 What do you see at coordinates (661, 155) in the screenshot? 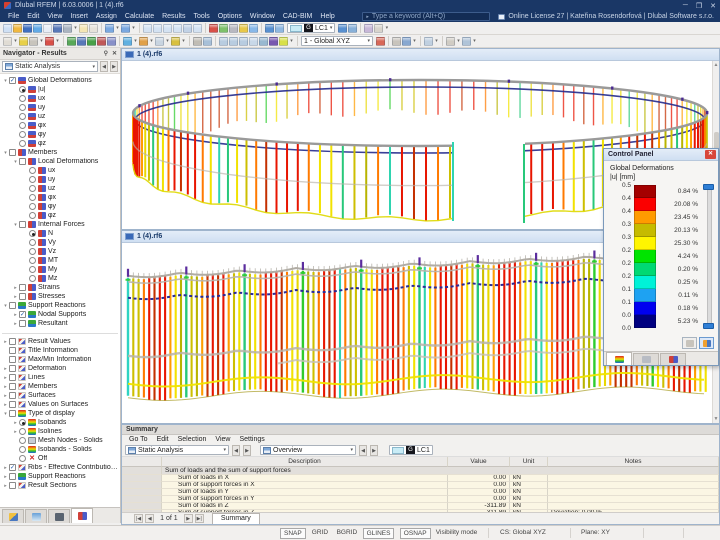
I see `control-panel-titlebar: Control Panel ✕` at bounding box center [661, 155].